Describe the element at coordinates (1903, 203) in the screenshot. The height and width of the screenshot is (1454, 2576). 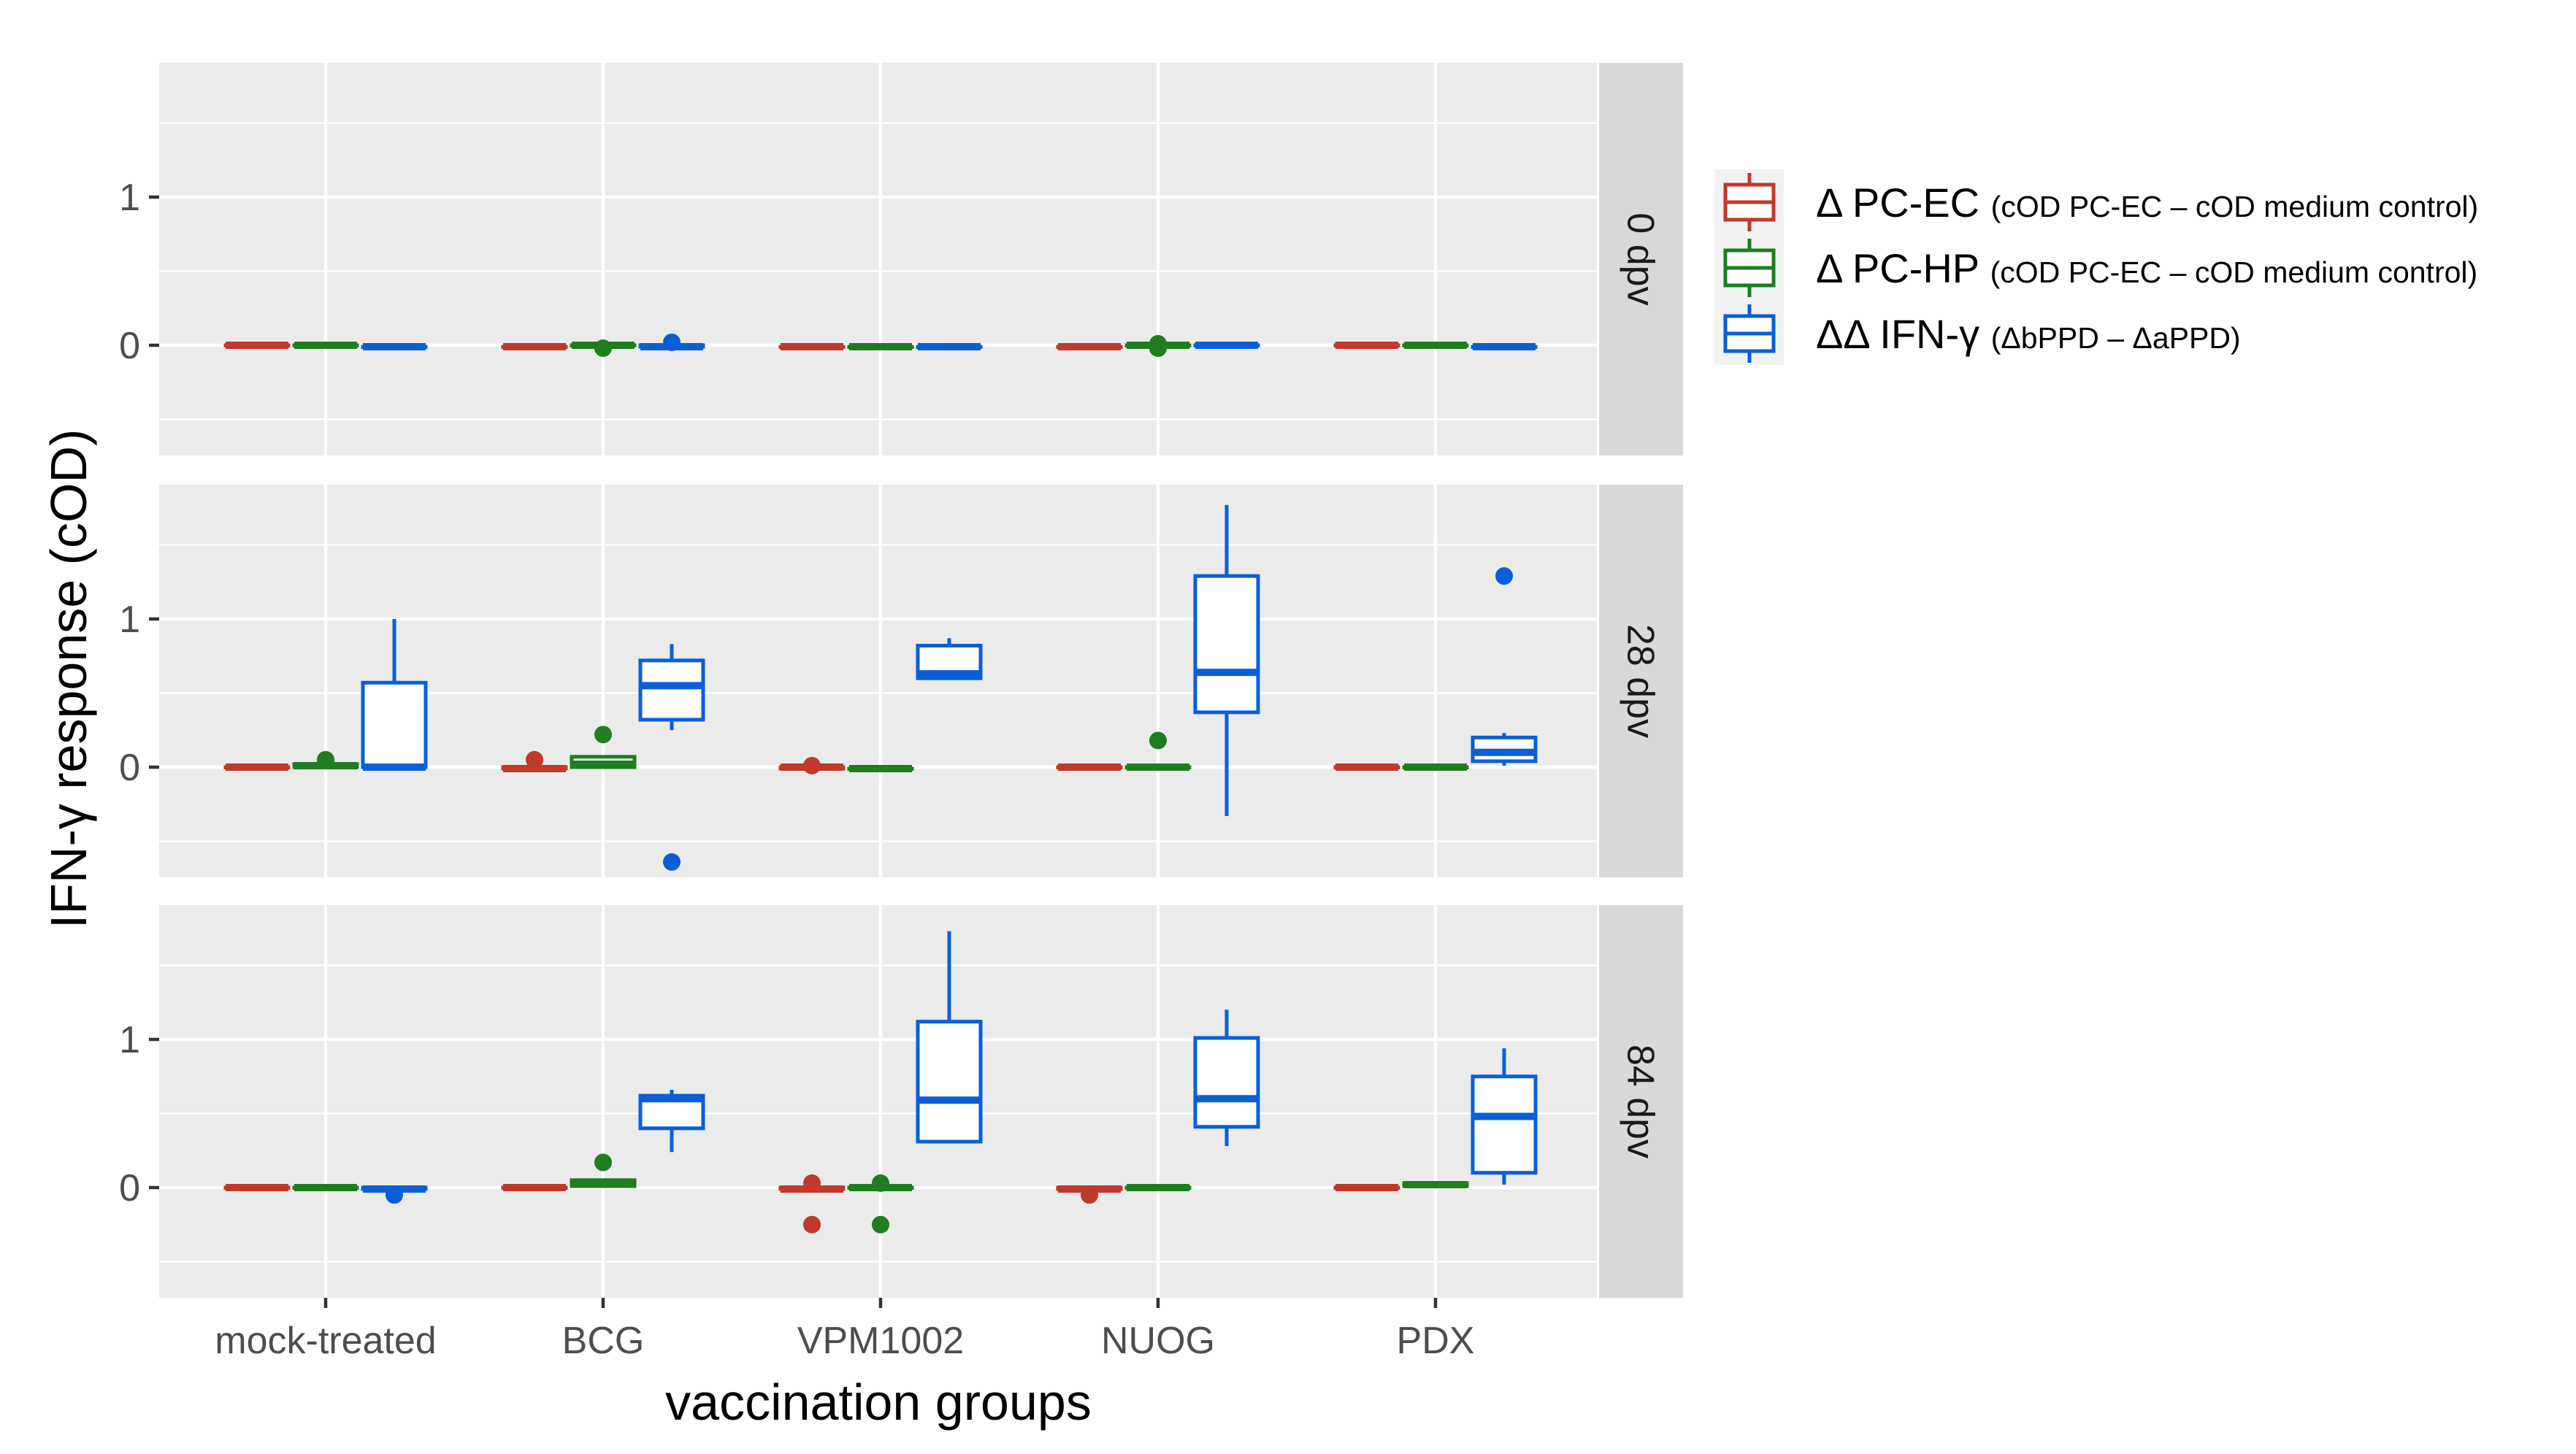
I see `legend-label-main: Δ PC-EC` at that location.